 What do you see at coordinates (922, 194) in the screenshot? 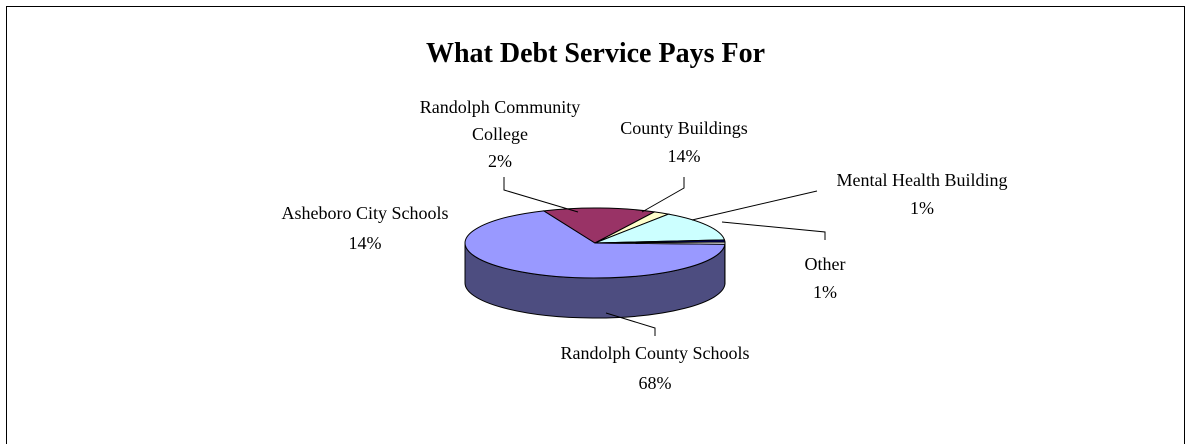
I see `label-mental-health-building: Mental Health Building 1%` at bounding box center [922, 194].